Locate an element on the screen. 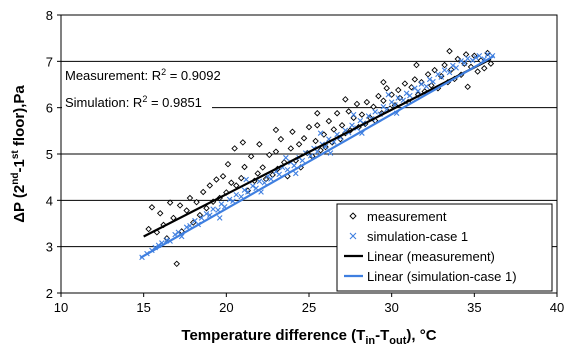 This screenshot has height=351, width=571. y-tick-label-0: 2 is located at coordinates (49, 293).